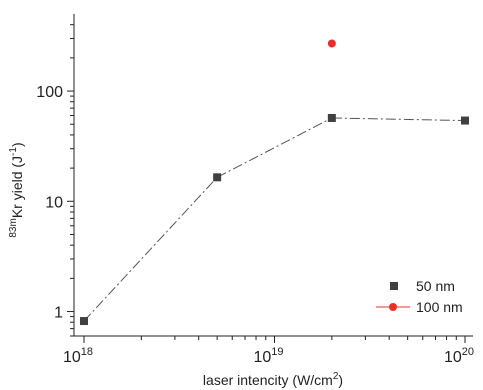 This screenshot has height=390, width=483. Describe the element at coordinates (13, 151) in the screenshot. I see `y-axis-title-sup: -1` at that location.